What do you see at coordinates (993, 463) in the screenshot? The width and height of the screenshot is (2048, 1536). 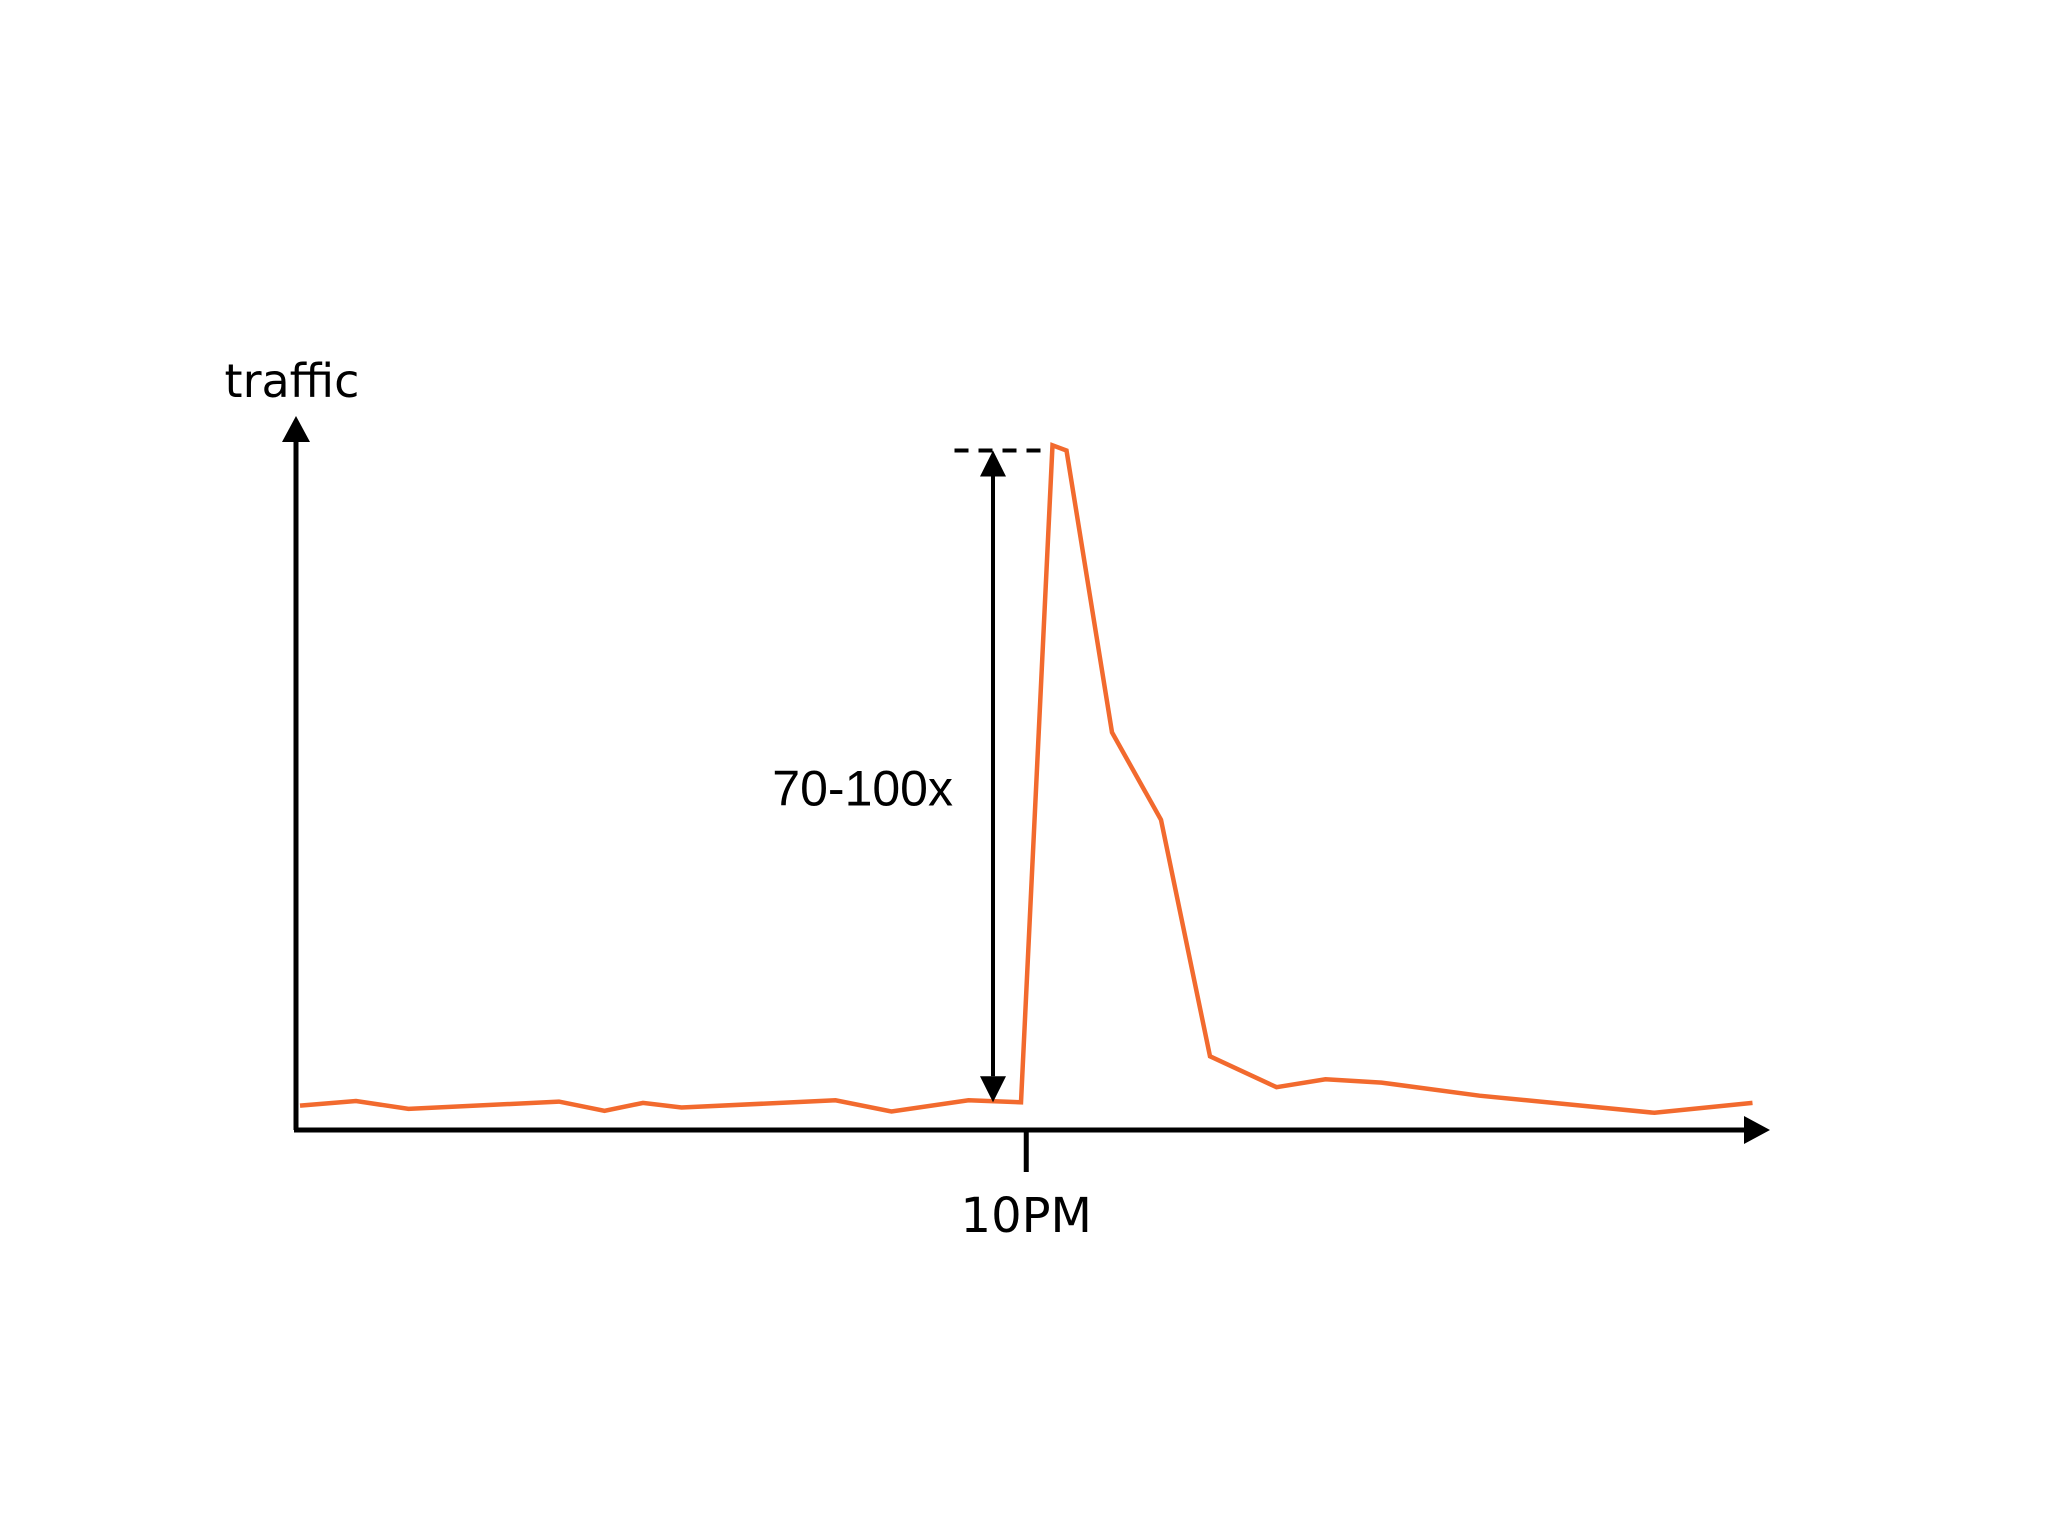 I see `arrow-up-icon` at bounding box center [993, 463].